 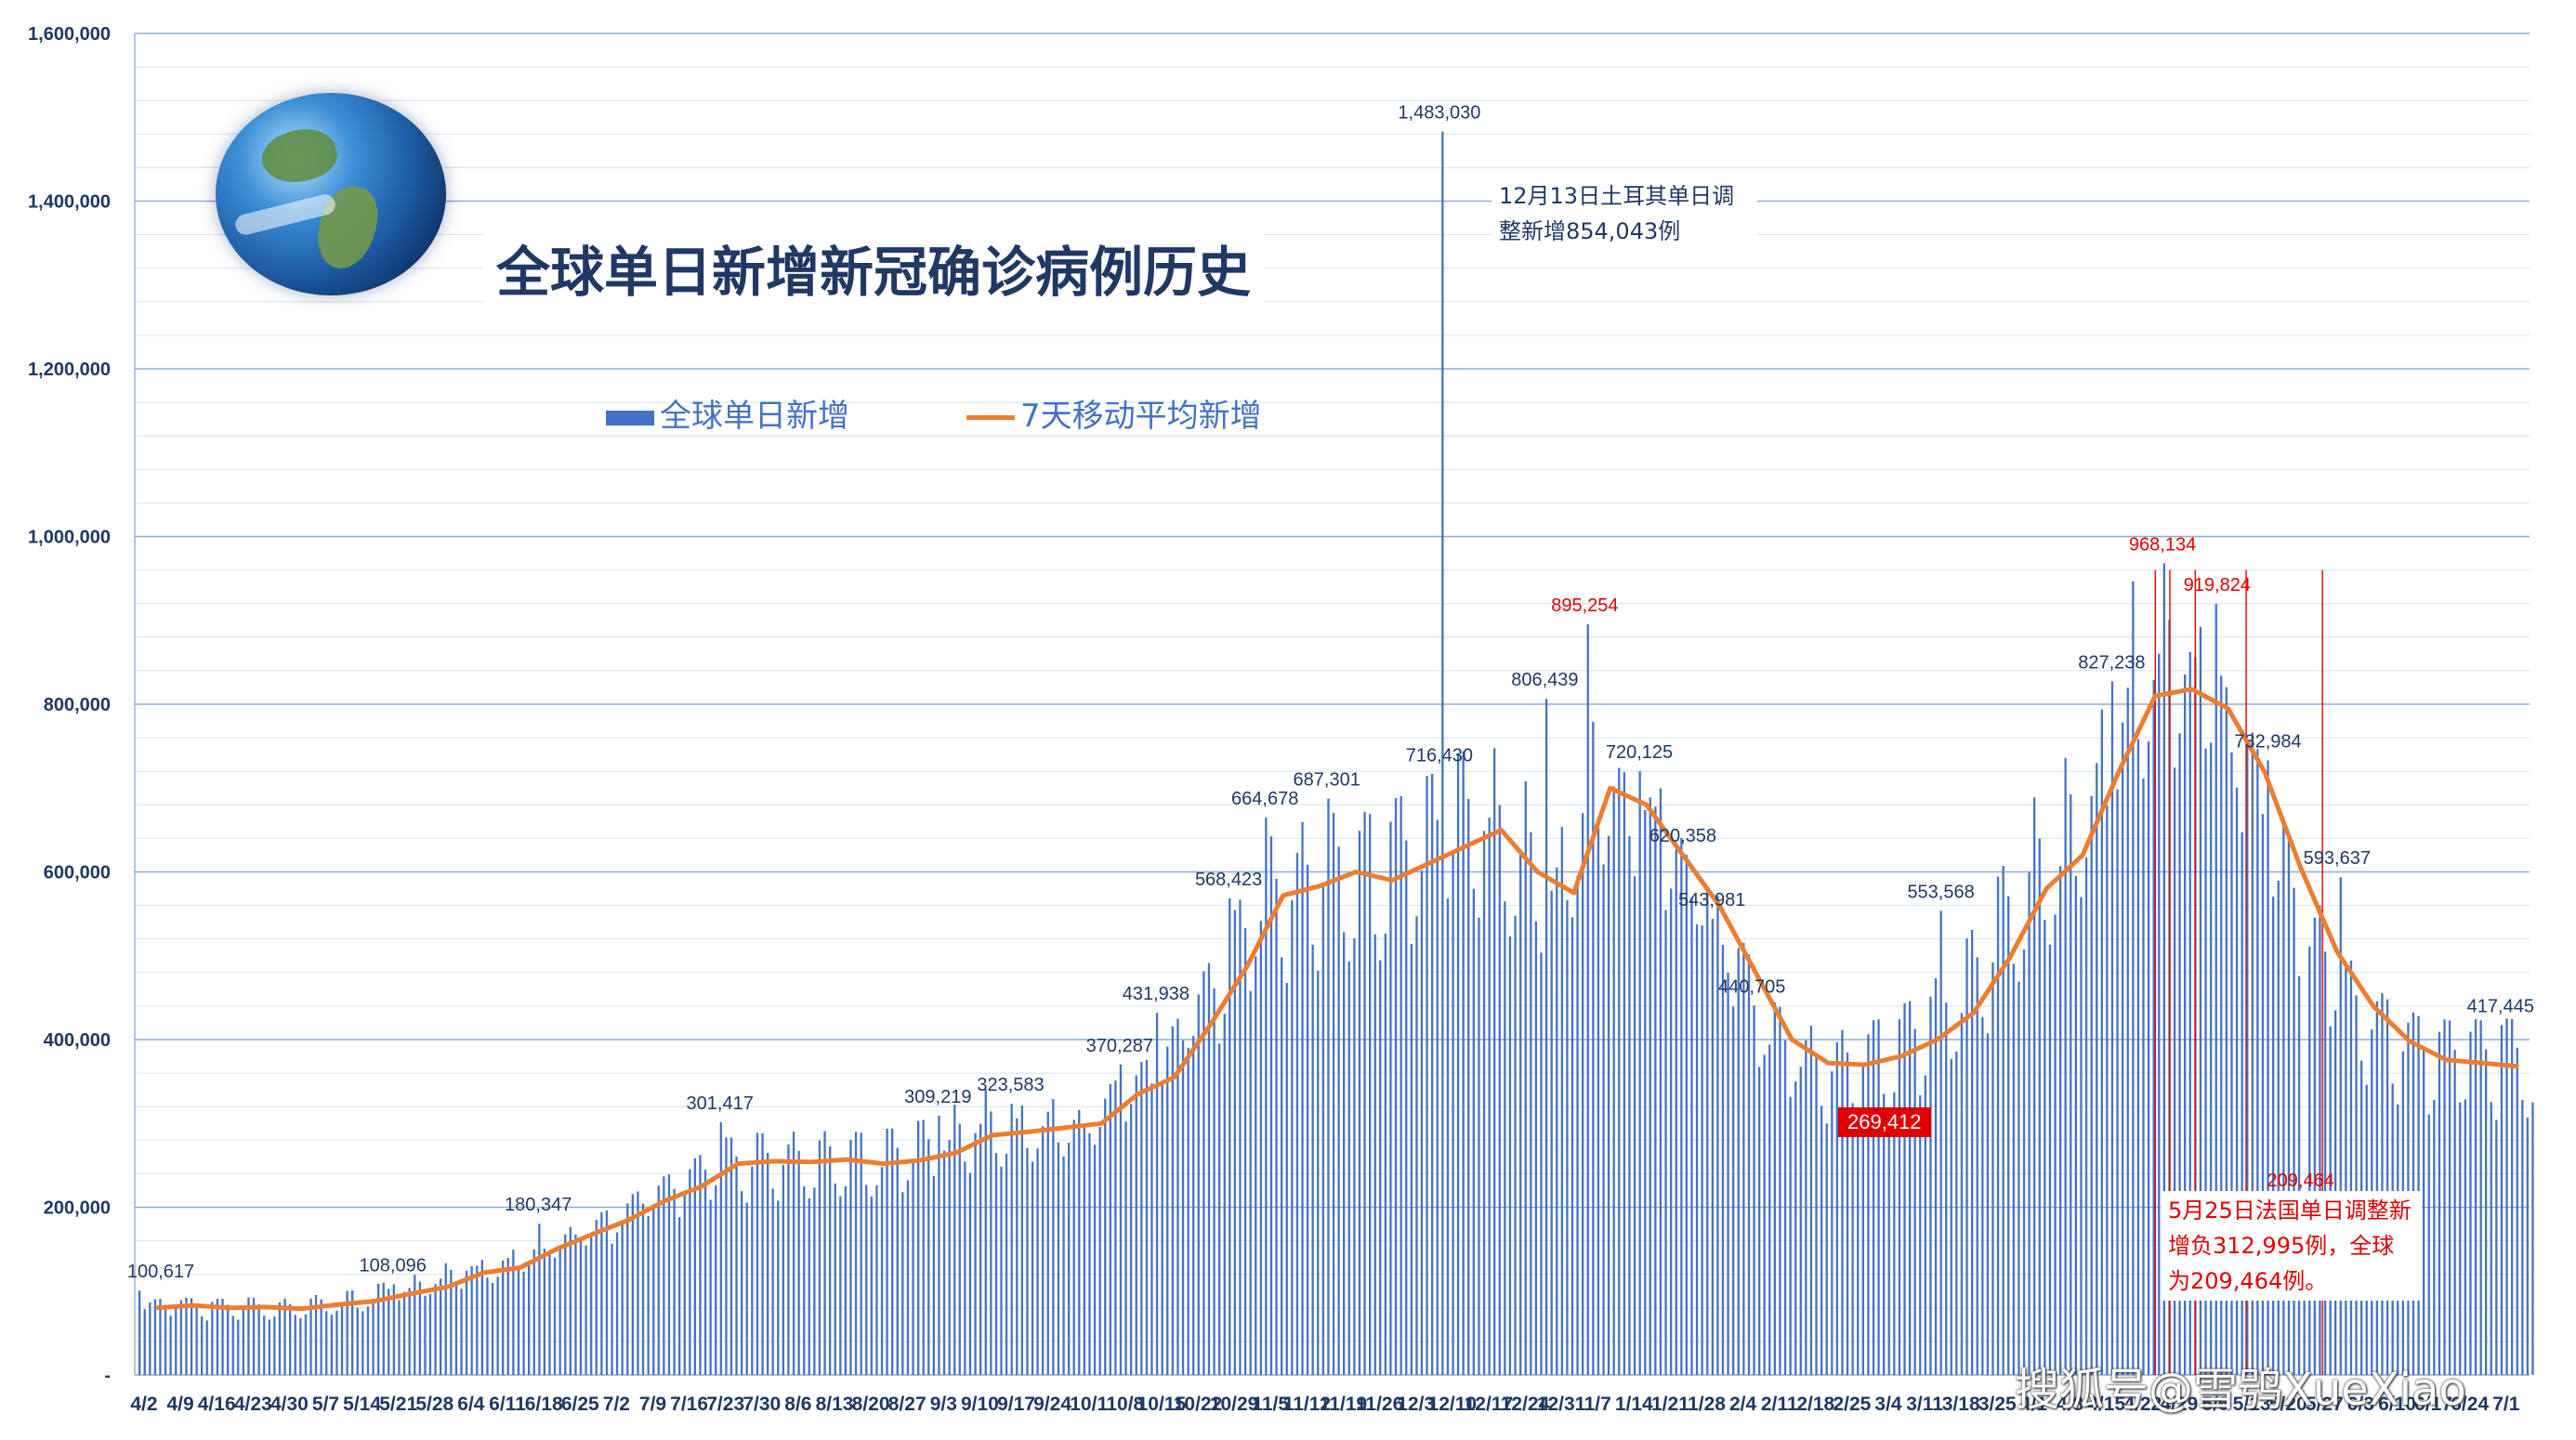 What do you see at coordinates (69, 202) in the screenshot?
I see `y-tick-label: 1,400,000` at bounding box center [69, 202].